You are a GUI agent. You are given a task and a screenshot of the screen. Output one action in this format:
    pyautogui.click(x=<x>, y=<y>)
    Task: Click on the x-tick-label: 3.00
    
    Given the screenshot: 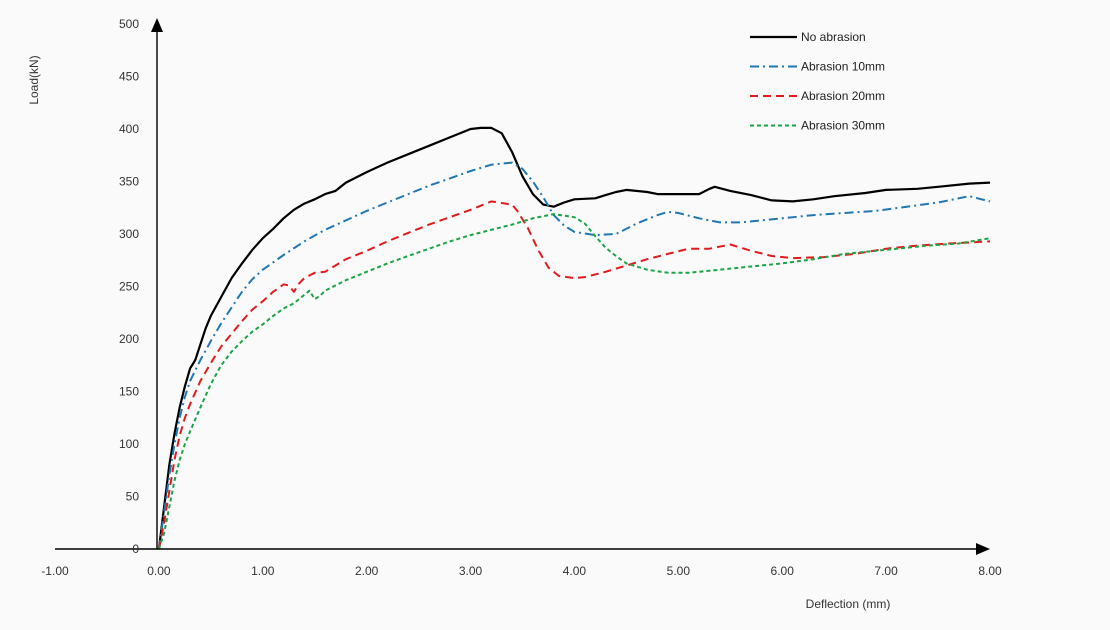 What is the action you would take?
    pyautogui.click(x=471, y=571)
    